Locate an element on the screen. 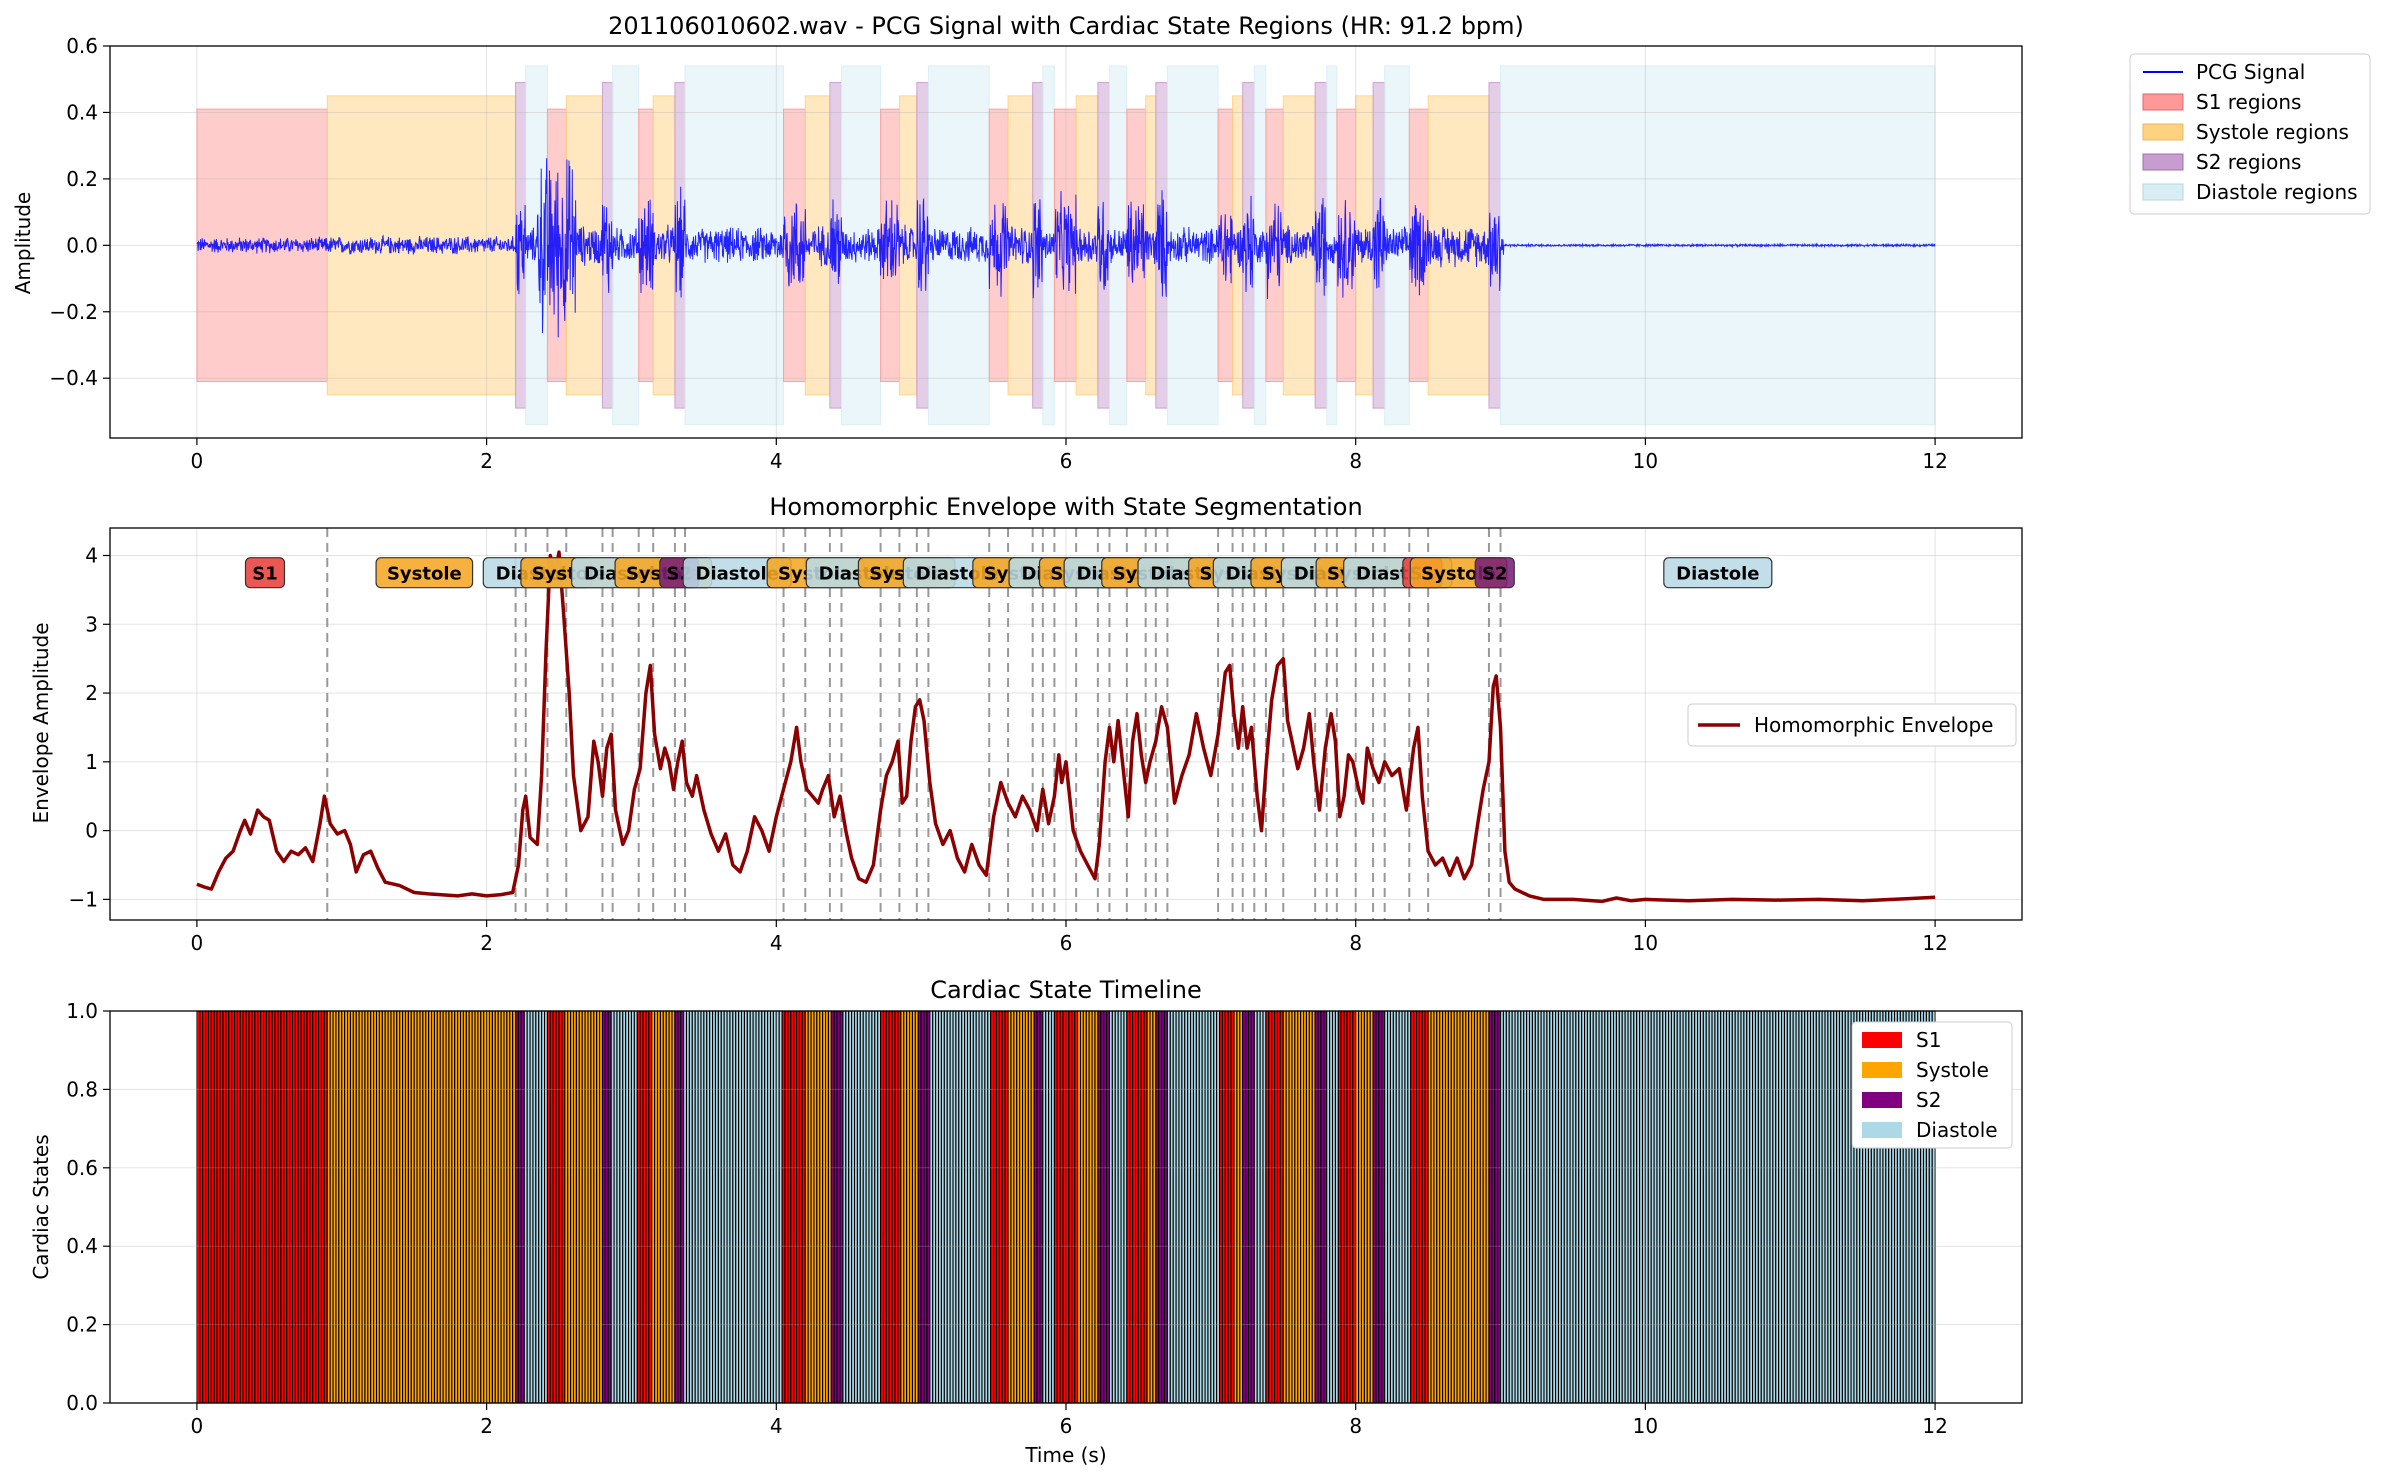  legend-label-envelope: Homomorphic Envelope is located at coordinates (1873, 725).